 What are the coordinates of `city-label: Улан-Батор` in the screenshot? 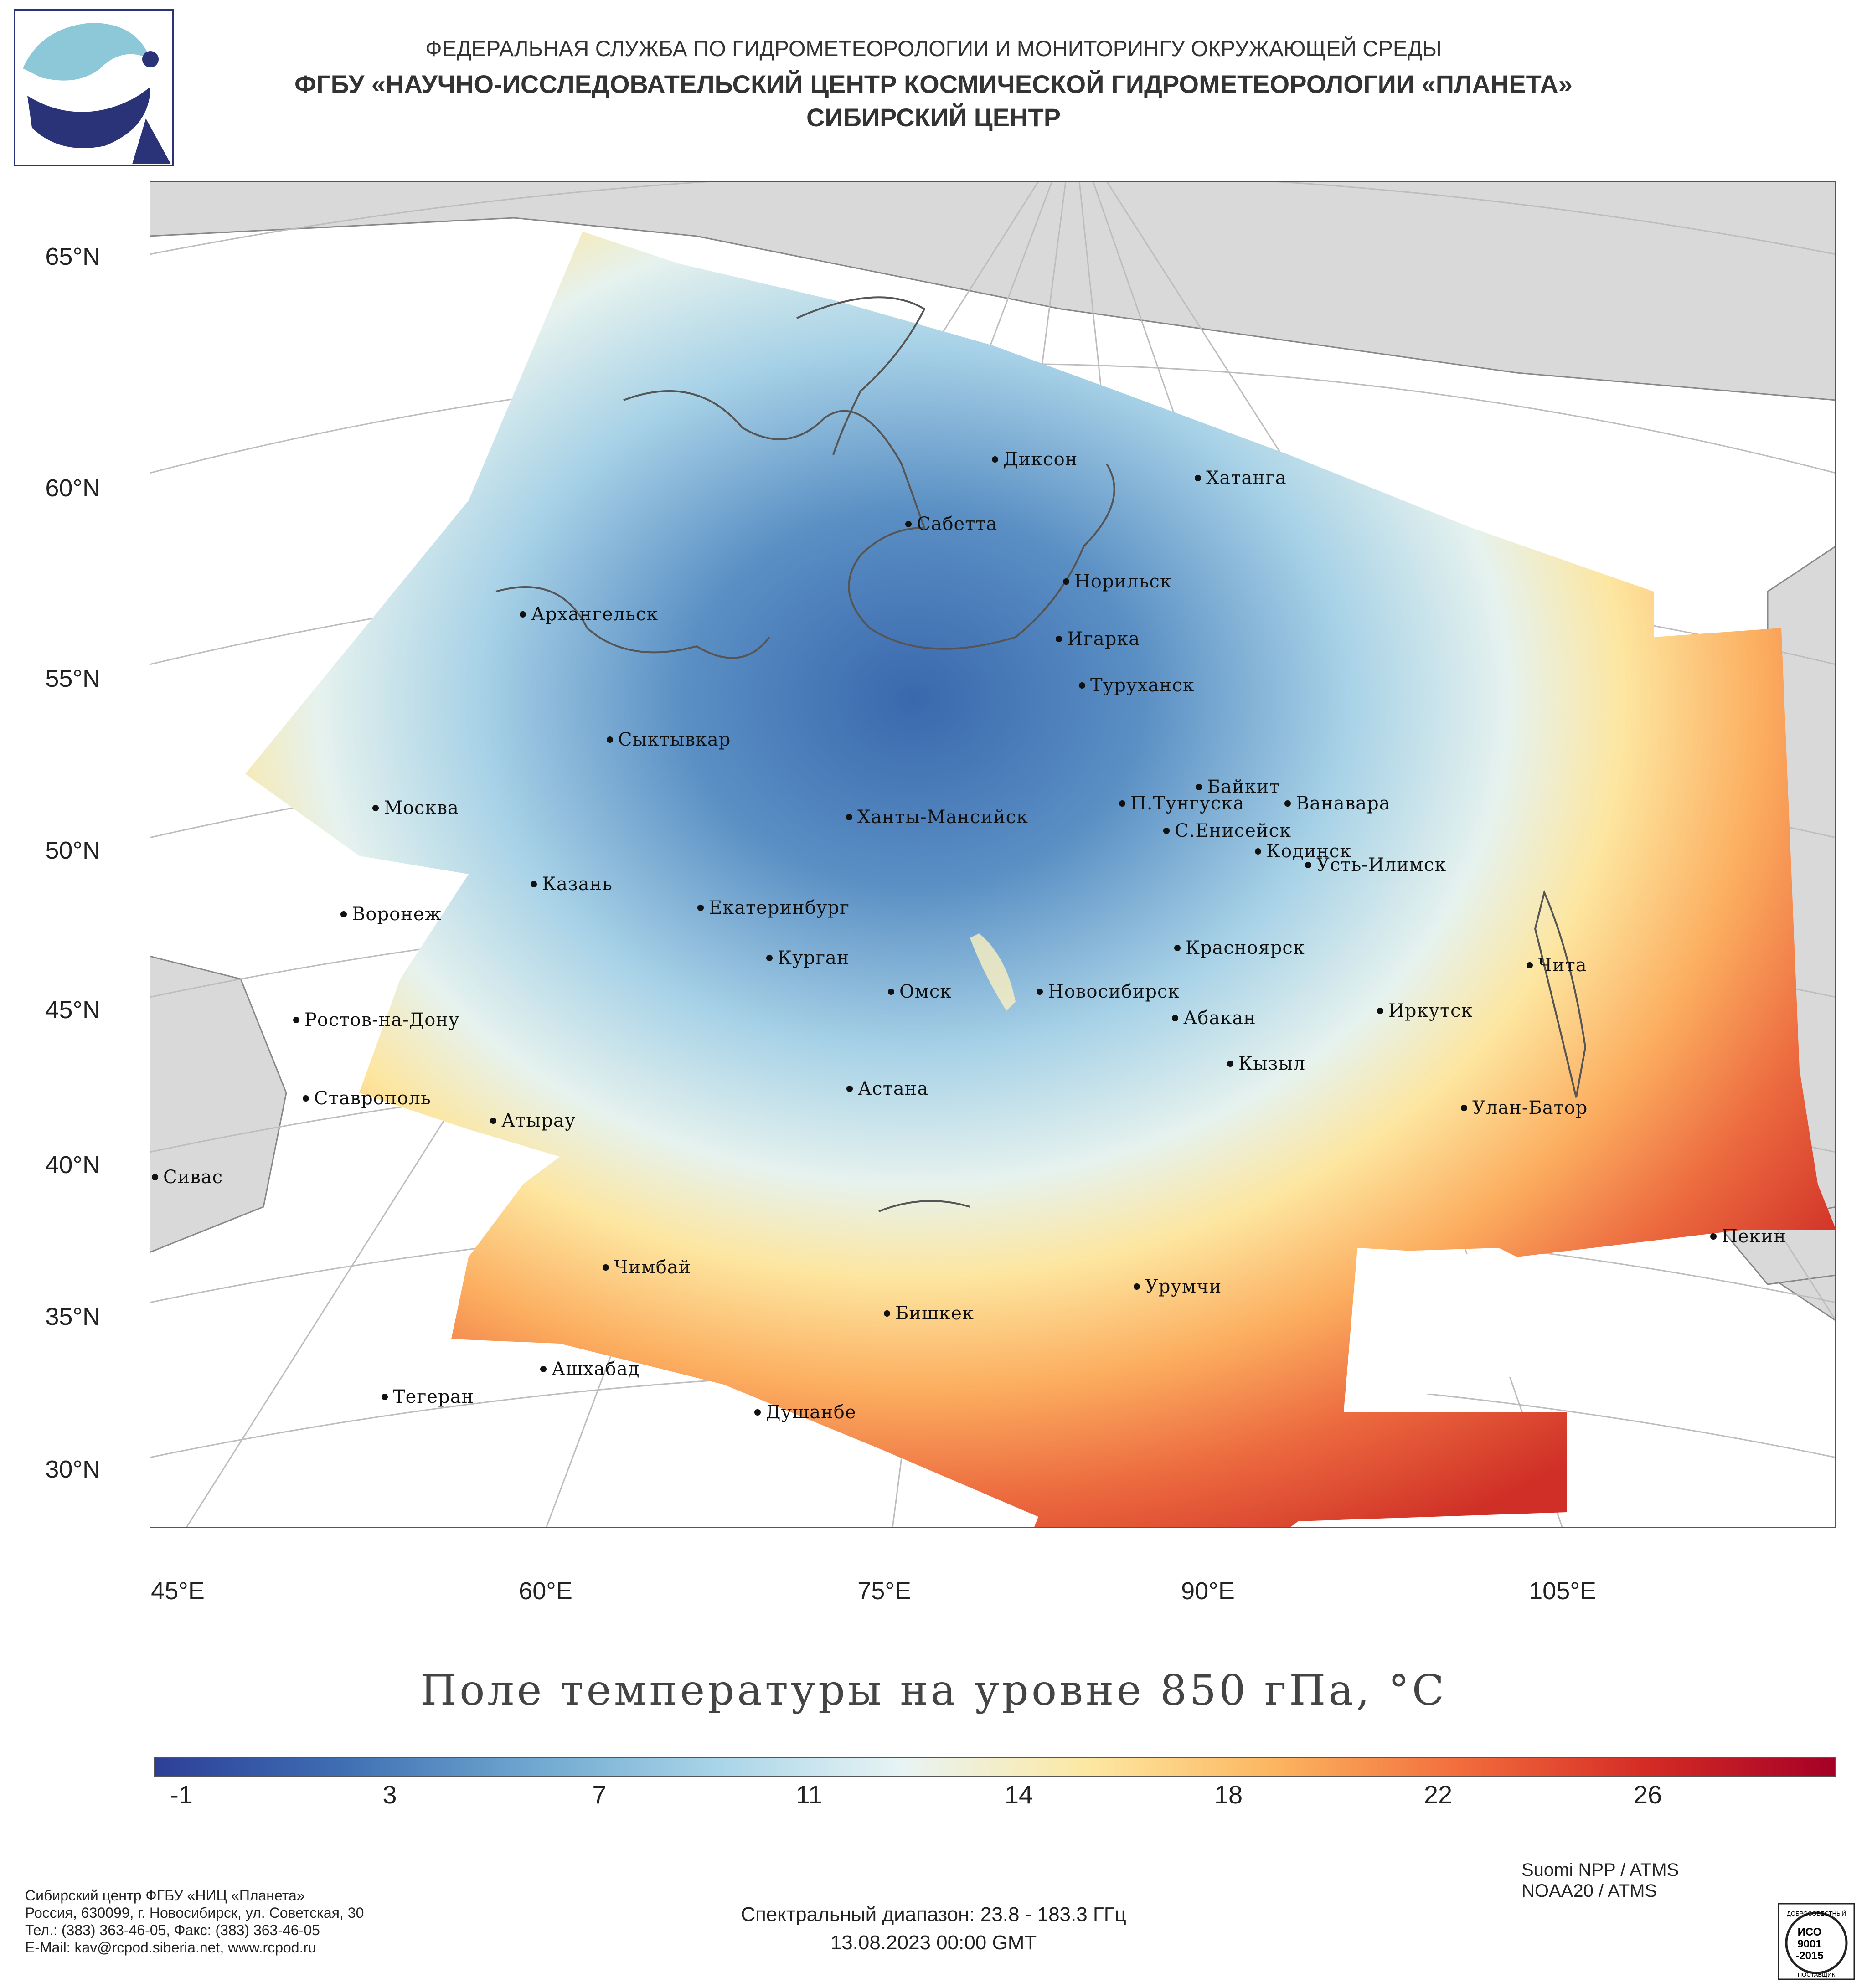 It's located at (1530, 1107).